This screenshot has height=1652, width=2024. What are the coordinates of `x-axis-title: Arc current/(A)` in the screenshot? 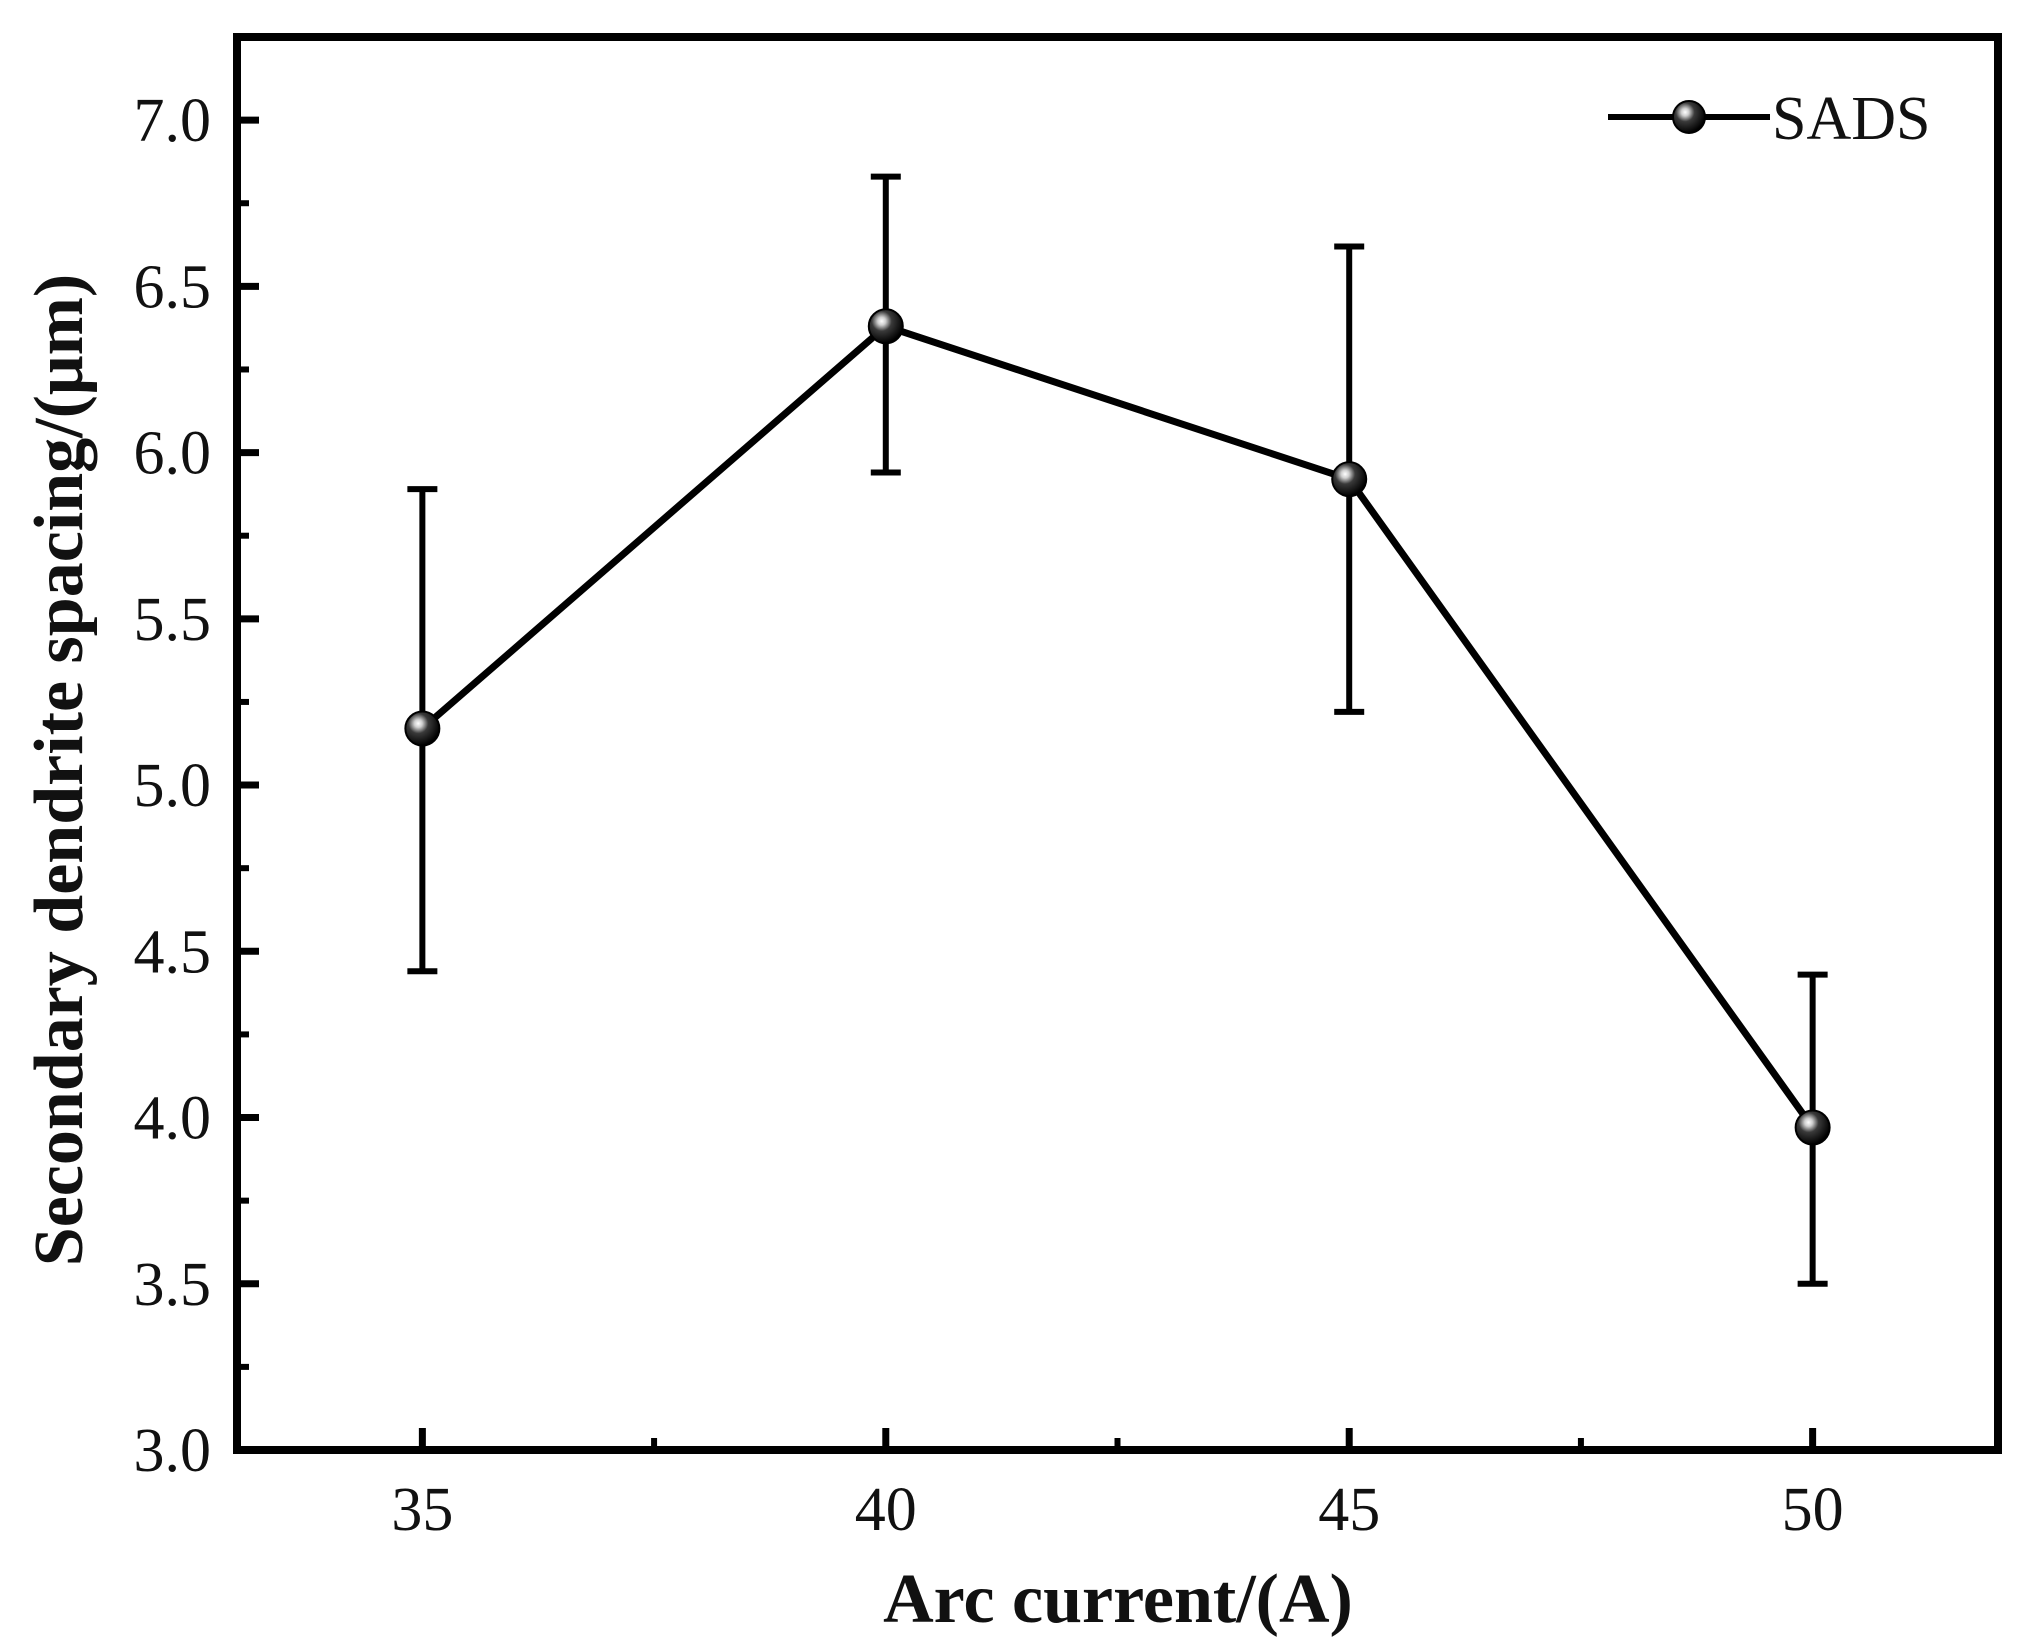 It's located at (1118, 1599).